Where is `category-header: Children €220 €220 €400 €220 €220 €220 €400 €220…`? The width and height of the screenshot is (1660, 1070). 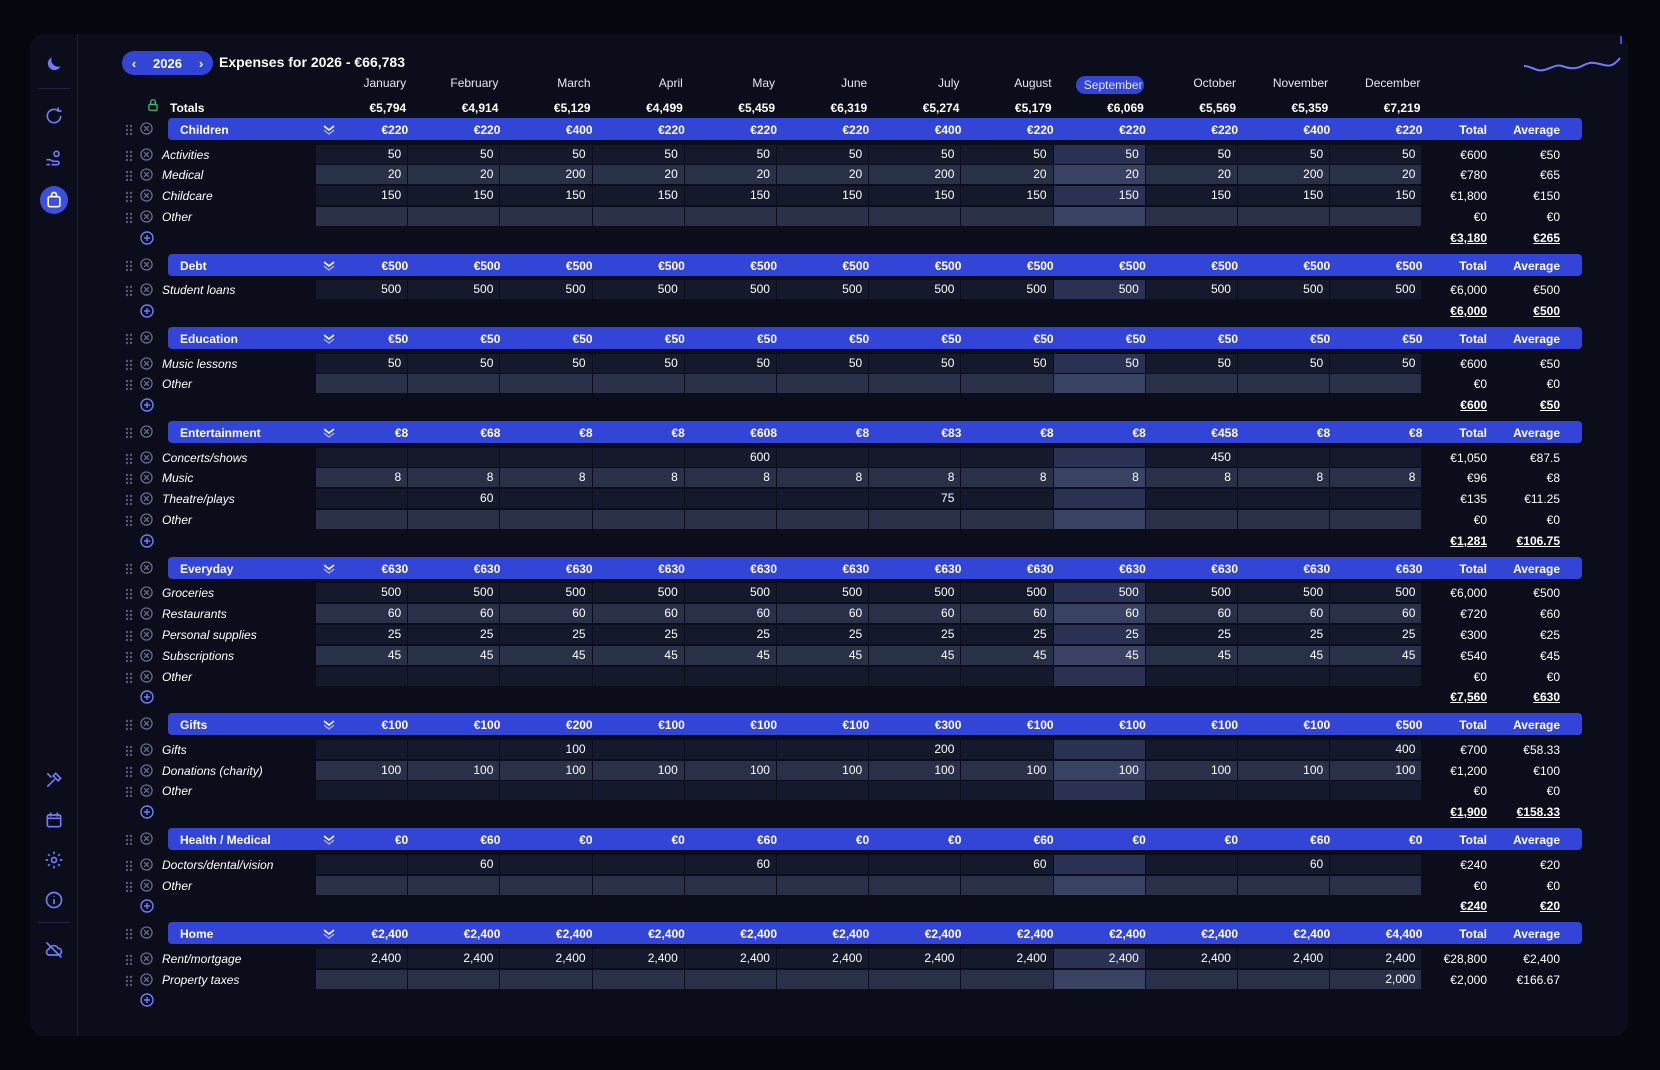
category-header: Children €220 €220 €400 €220 €220 €220 €400 €220… is located at coordinates (875, 129).